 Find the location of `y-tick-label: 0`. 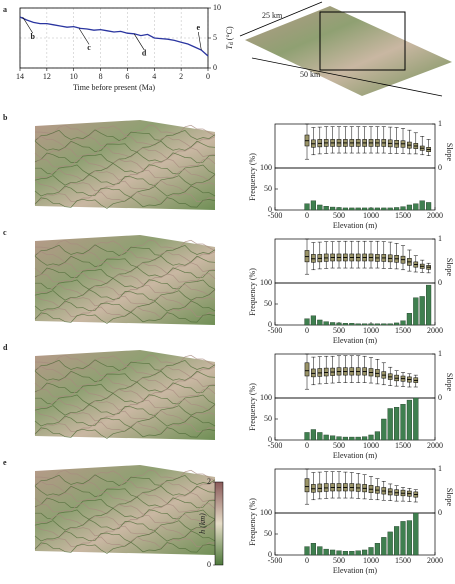

y-tick-label: 0 is located at coordinates (270, 209).